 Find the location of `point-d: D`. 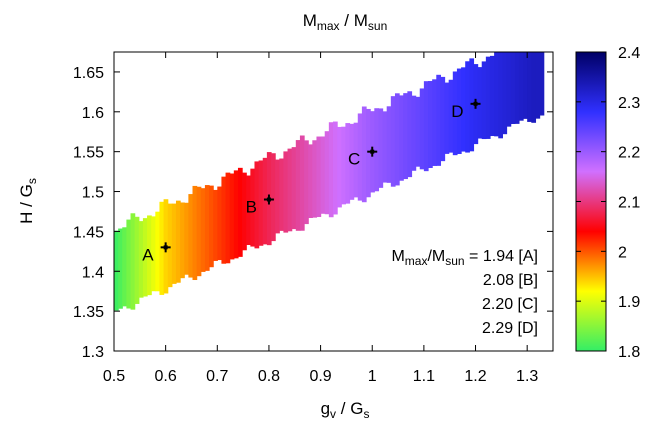

point-d: D is located at coordinates (466, 109).